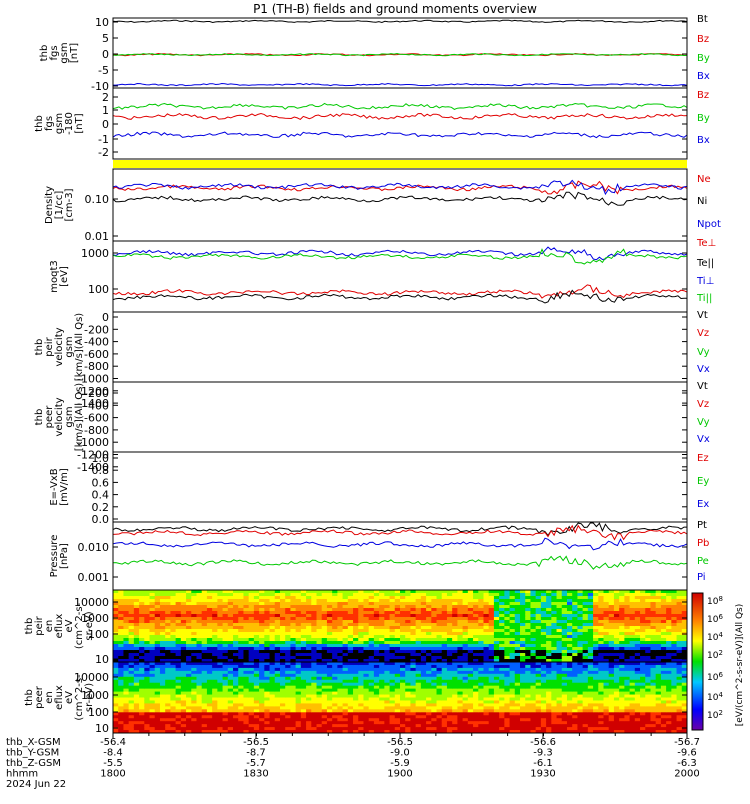  Describe the element at coordinates (101, 482) in the screenshot. I see `ytick-label: 0.6` at that location.